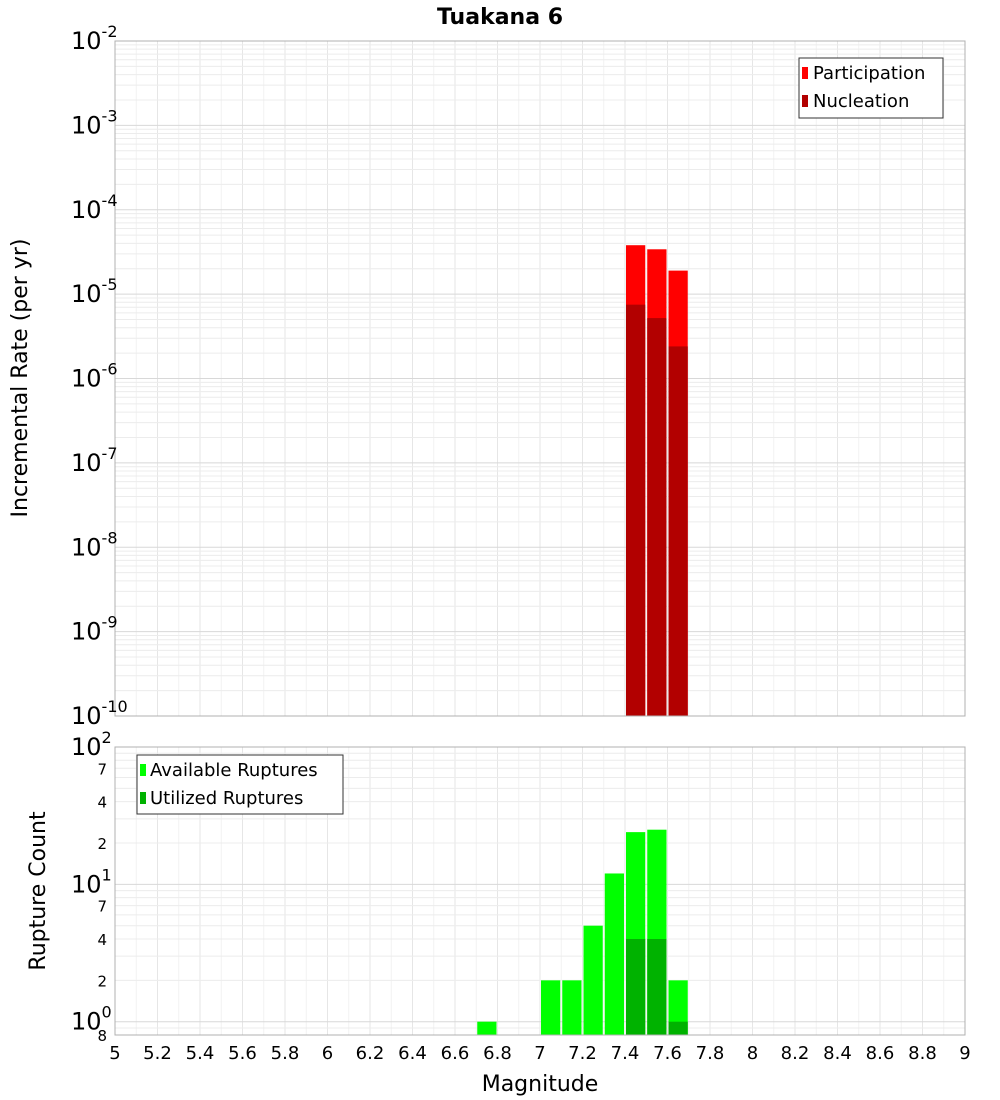 The height and width of the screenshot is (1100, 1000). I want to click on x-axis-label: Magnitude, so click(540, 1084).